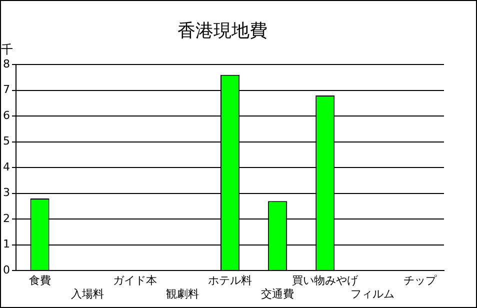 The height and width of the screenshot is (308, 477). What do you see at coordinates (6, 89) in the screenshot?
I see `y-tick-label: 7` at bounding box center [6, 89].